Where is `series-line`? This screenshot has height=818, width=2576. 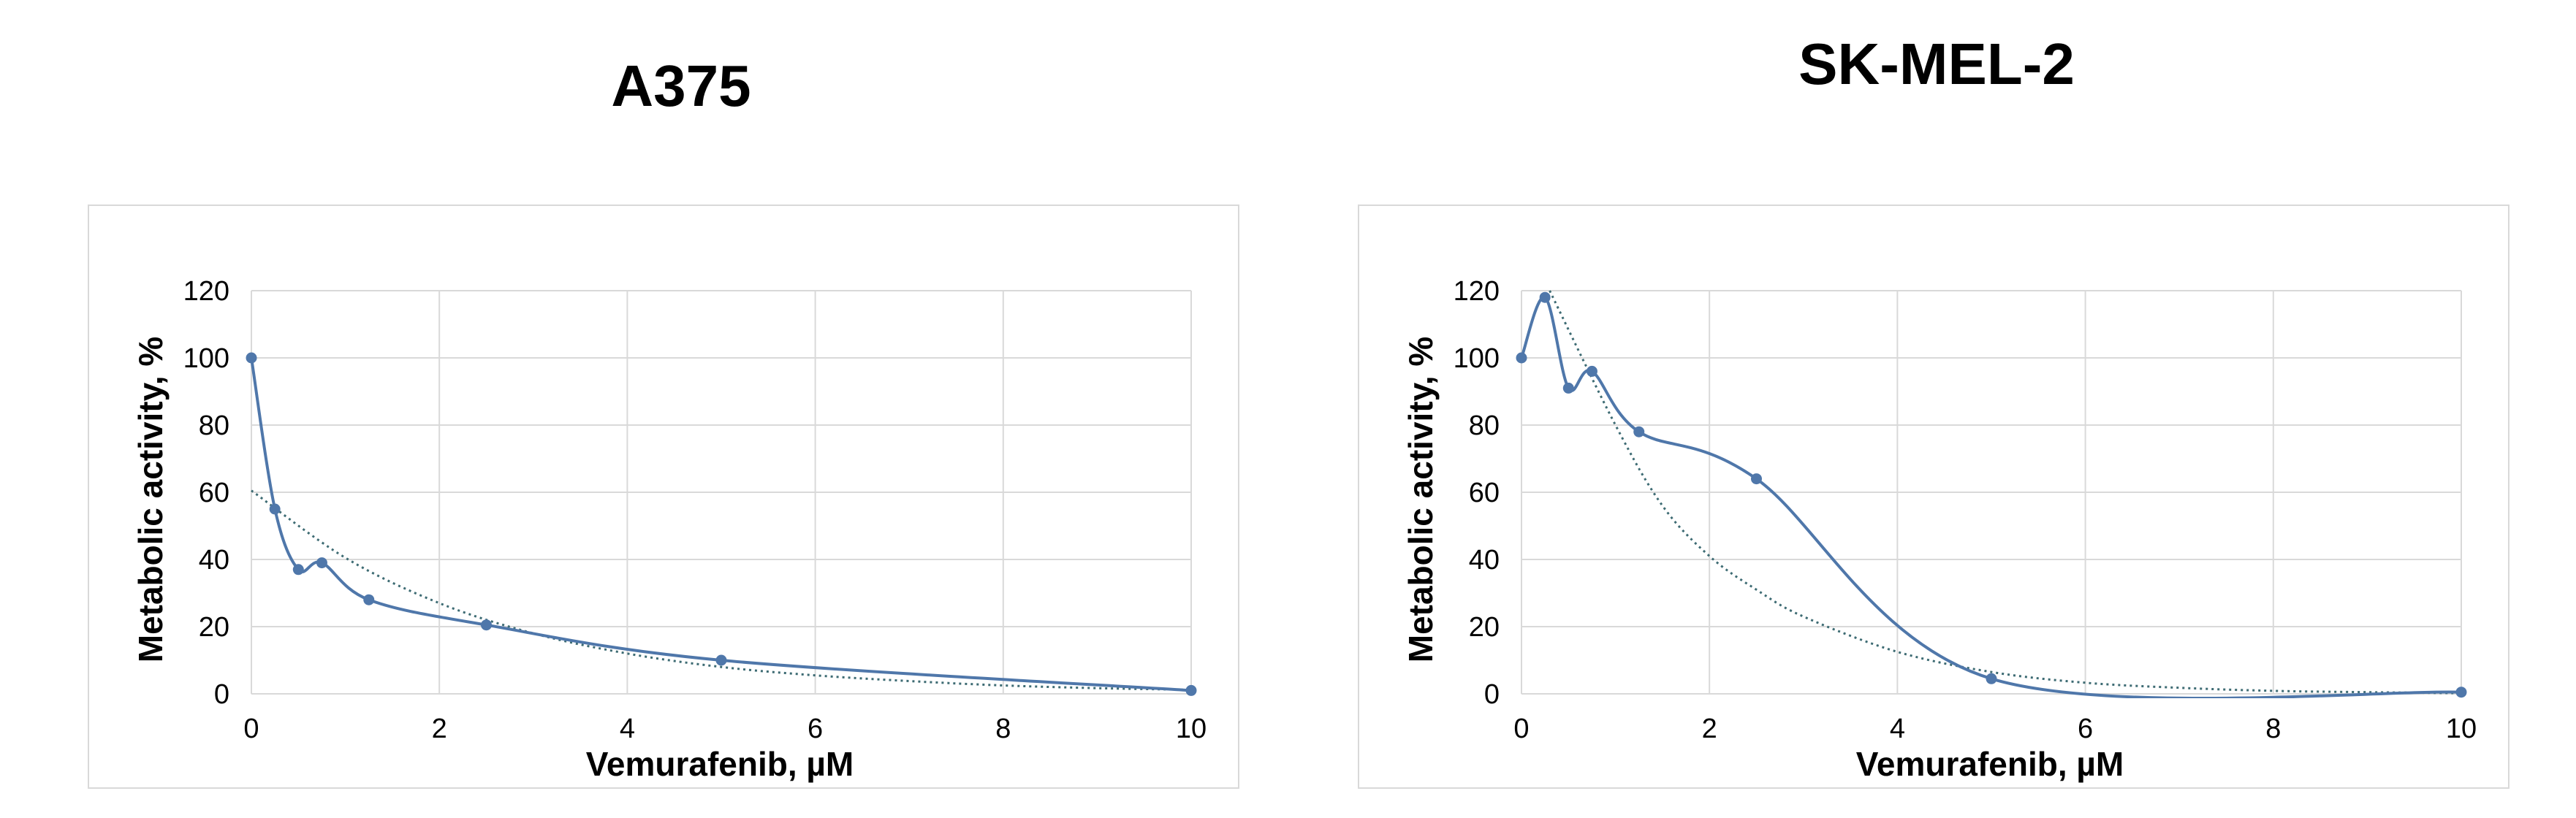
series-line is located at coordinates (721, 524).